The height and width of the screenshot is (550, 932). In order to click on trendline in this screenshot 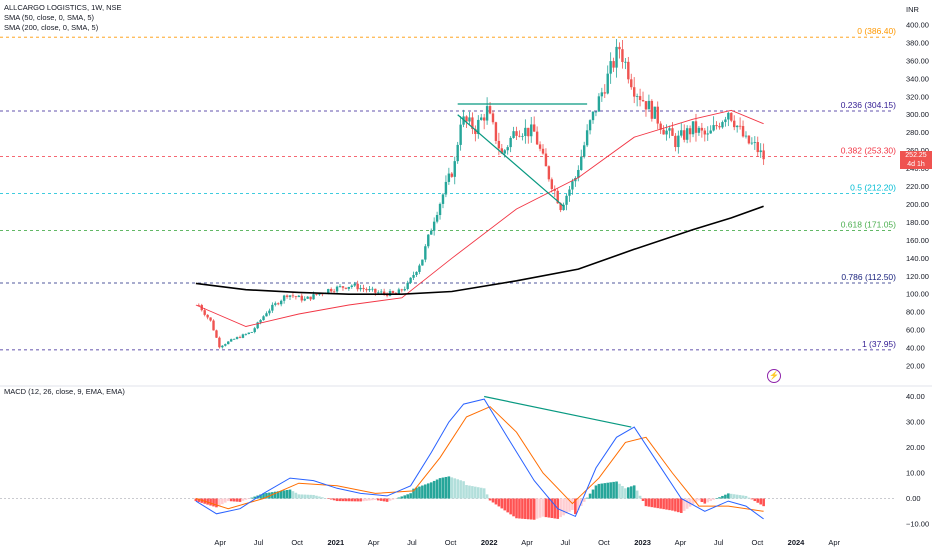, I will do `click(510, 160)`.